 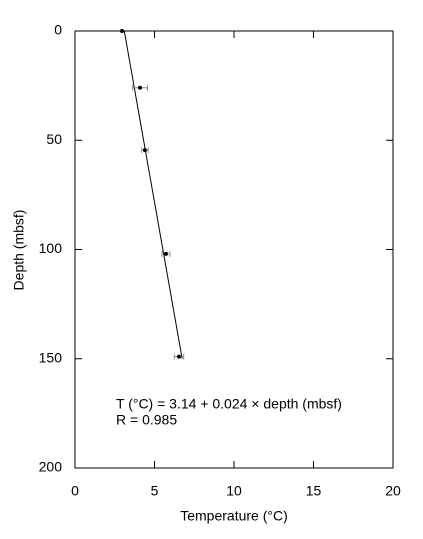 What do you see at coordinates (153, 194) in the screenshot?
I see `fit-line` at bounding box center [153, 194].